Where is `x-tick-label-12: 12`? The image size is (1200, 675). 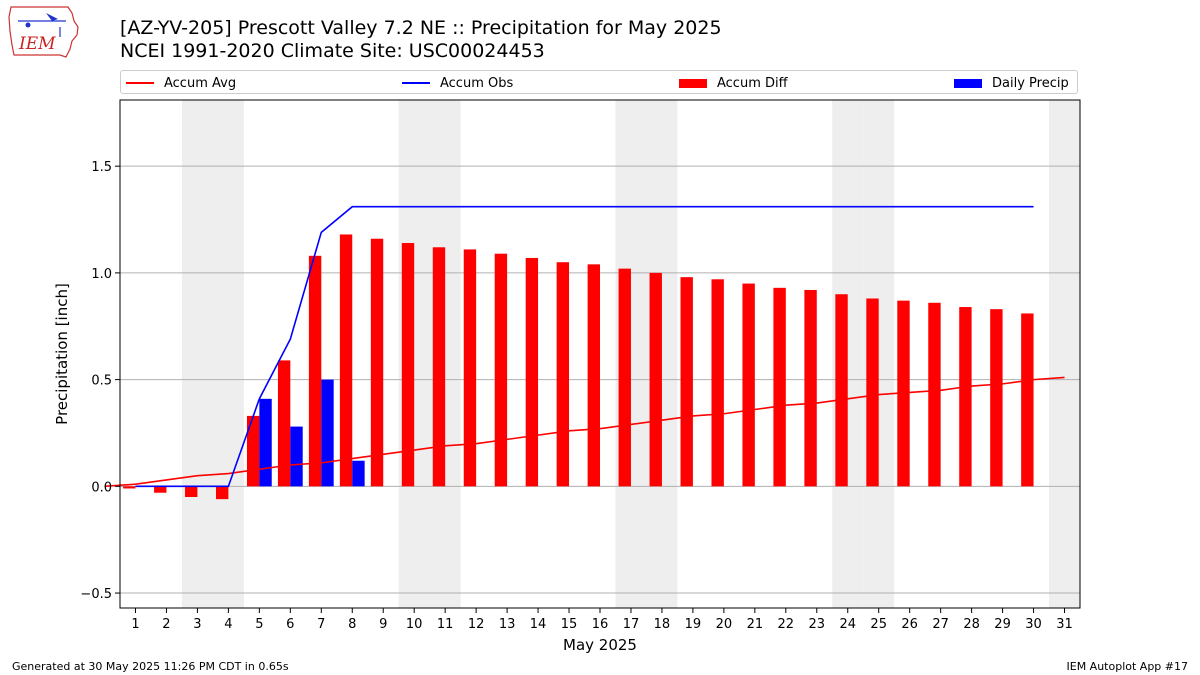 x-tick-label-12: 12 is located at coordinates (476, 624).